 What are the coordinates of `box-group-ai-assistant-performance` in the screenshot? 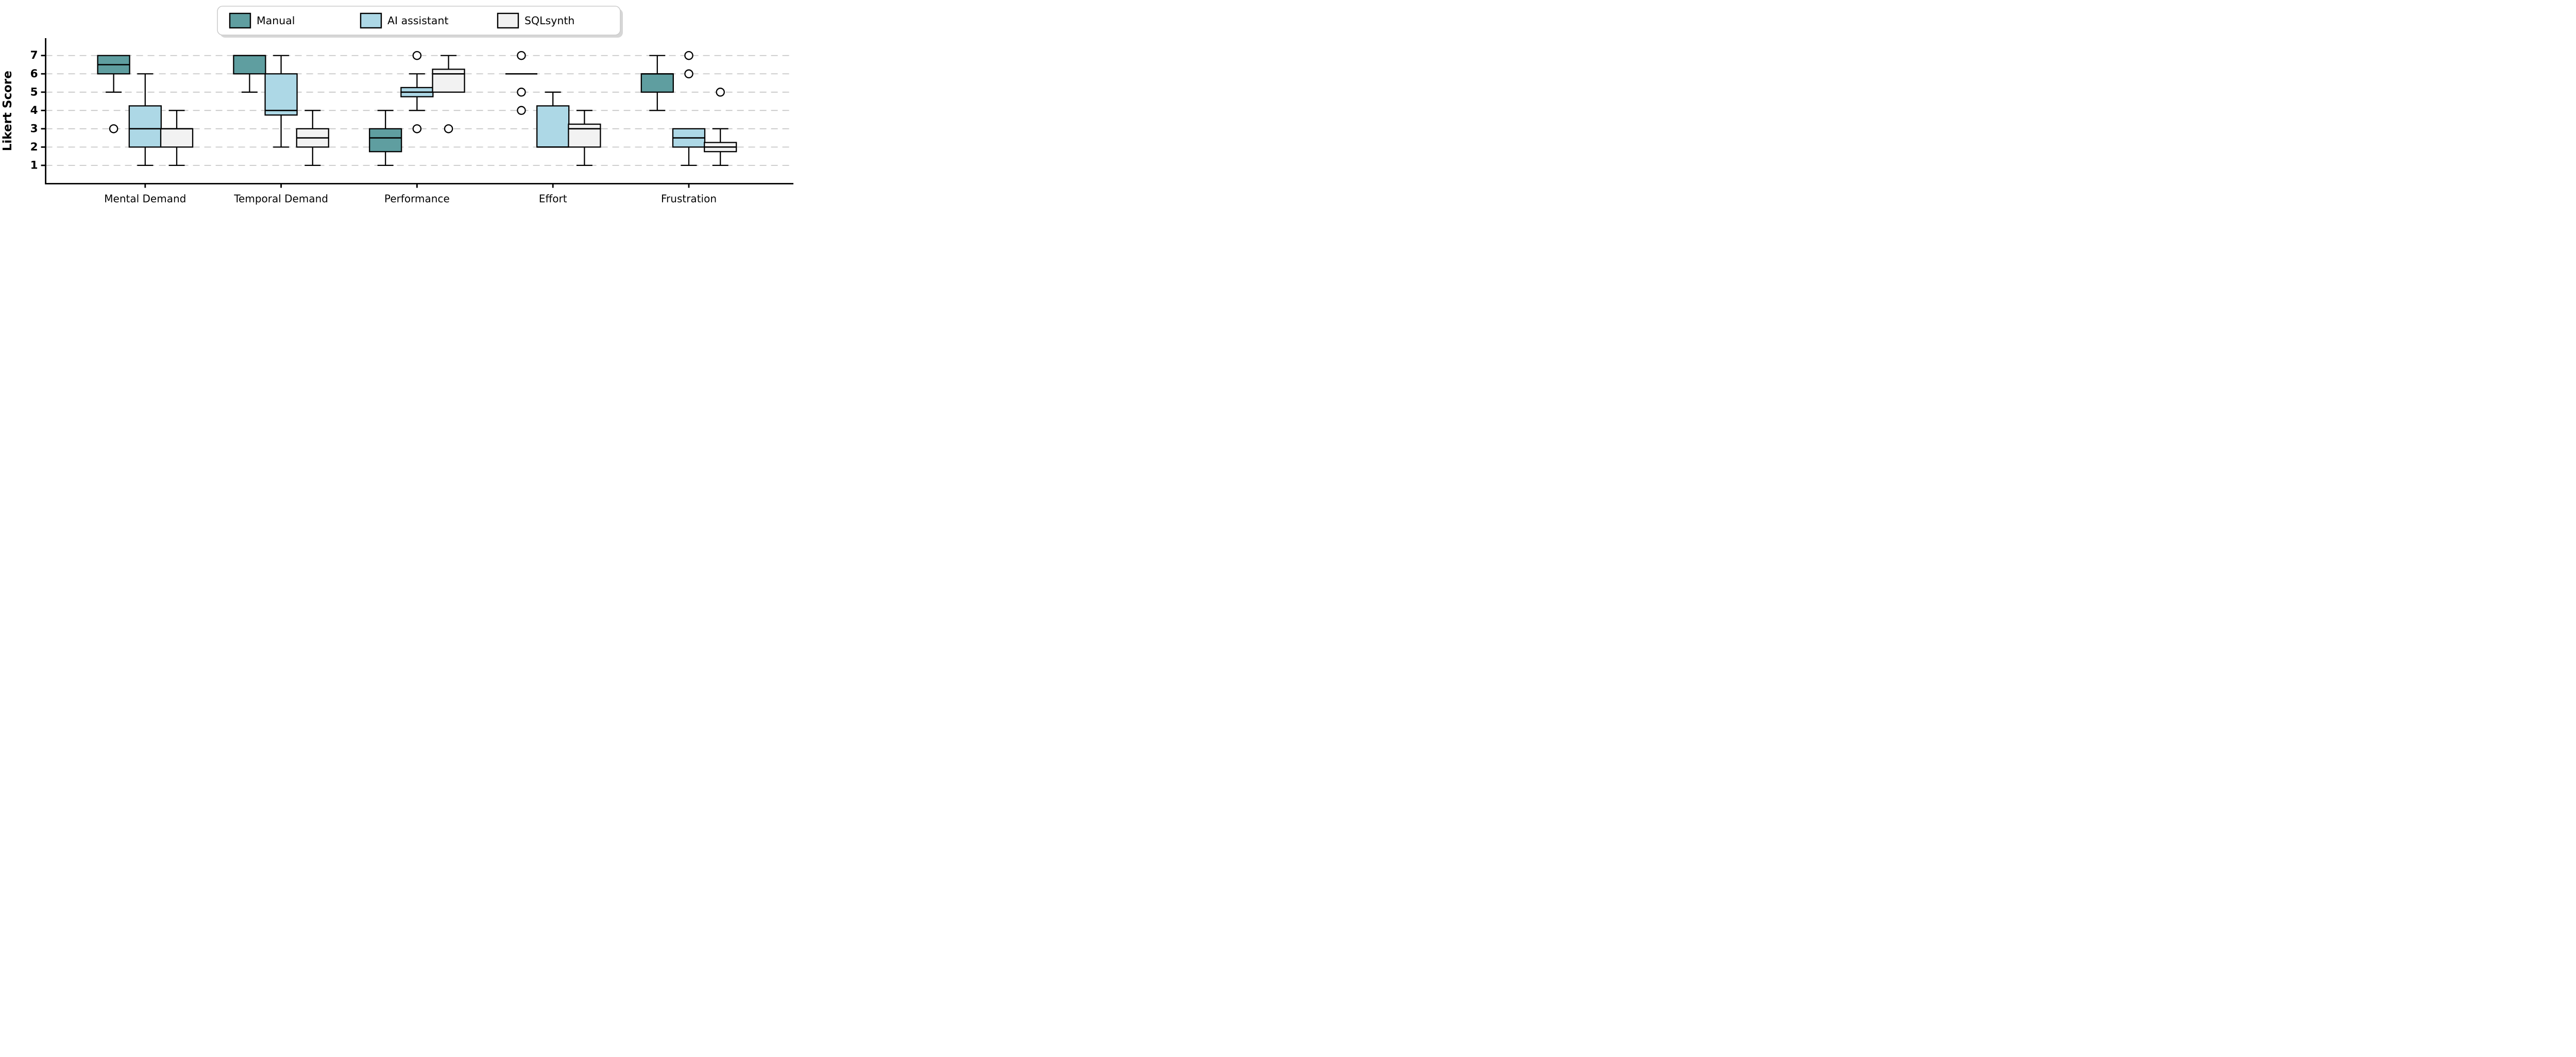 It's located at (417, 92).